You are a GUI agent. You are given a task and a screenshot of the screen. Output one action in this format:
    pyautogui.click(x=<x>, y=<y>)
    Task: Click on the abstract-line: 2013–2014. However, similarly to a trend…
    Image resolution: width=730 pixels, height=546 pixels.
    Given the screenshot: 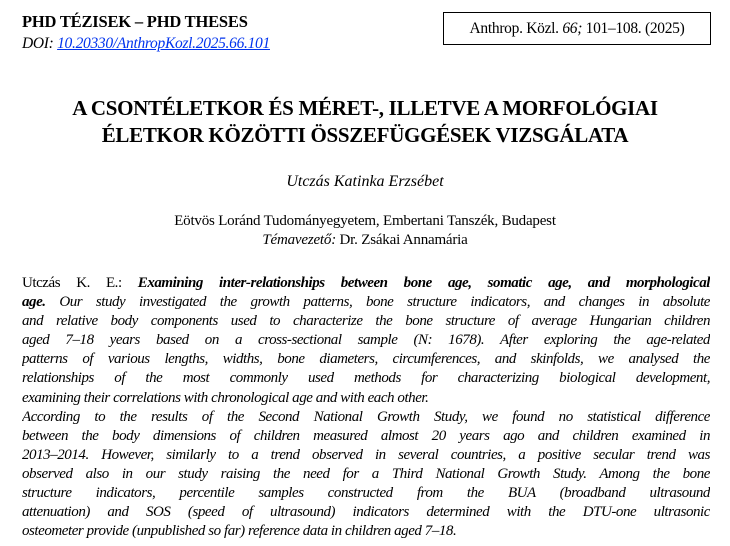 What is the action you would take?
    pyautogui.click(x=366, y=454)
    